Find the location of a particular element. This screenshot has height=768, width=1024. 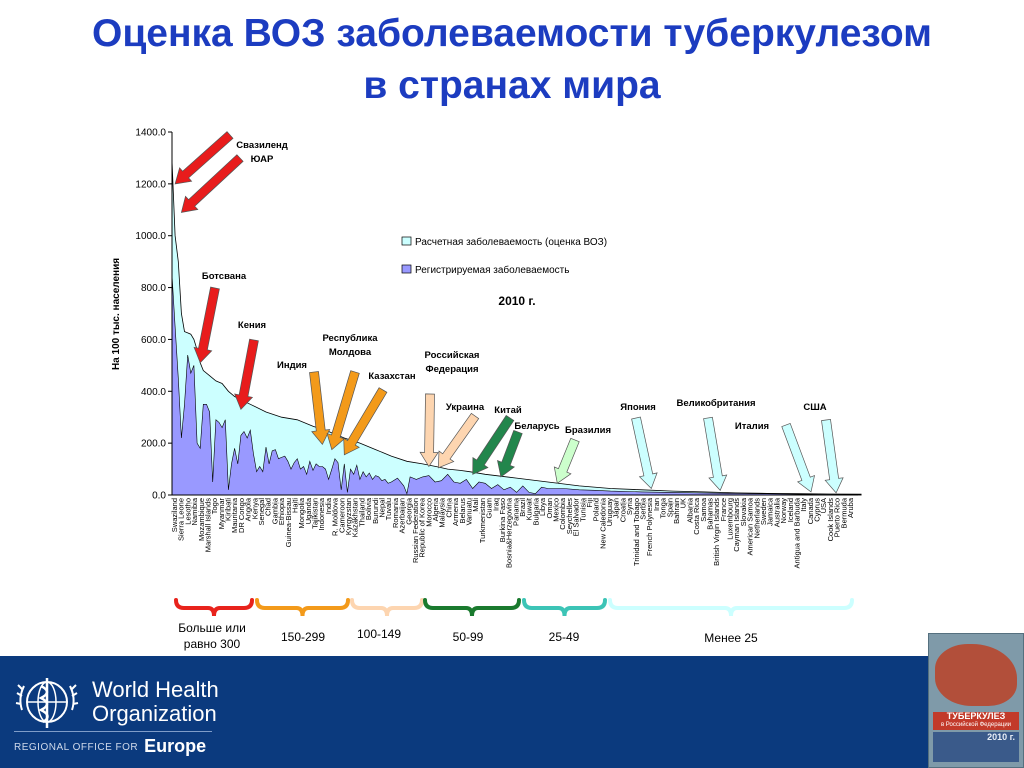

x-tick-label: Algeria is located at coordinates (435, 509).